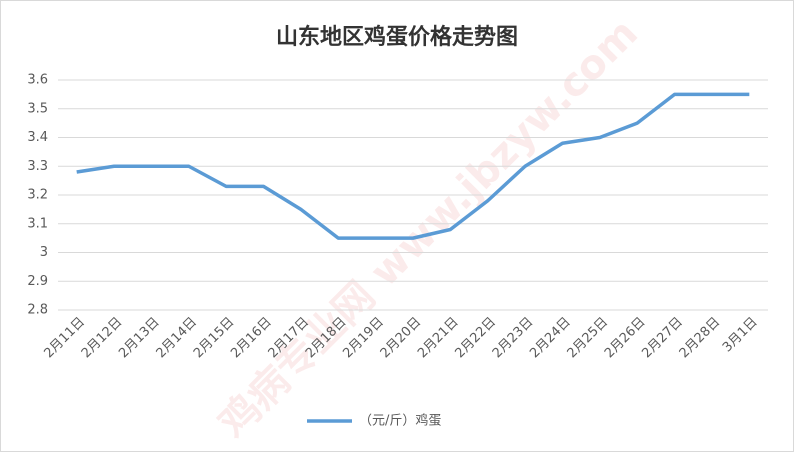 The height and width of the screenshot is (452, 794). I want to click on y-tick-label: 3.3, so click(37, 166).